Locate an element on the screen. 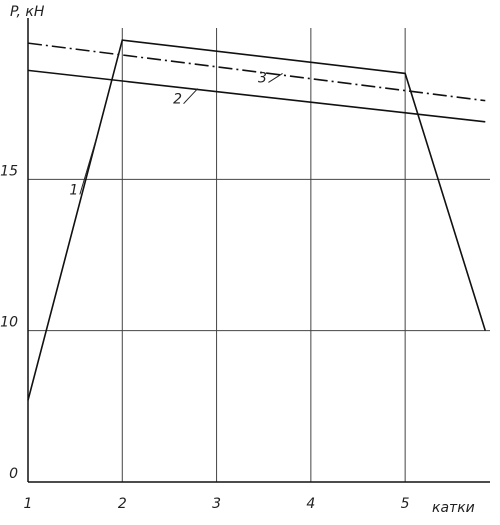 The image size is (500, 525). series-label: 1 is located at coordinates (73, 190).